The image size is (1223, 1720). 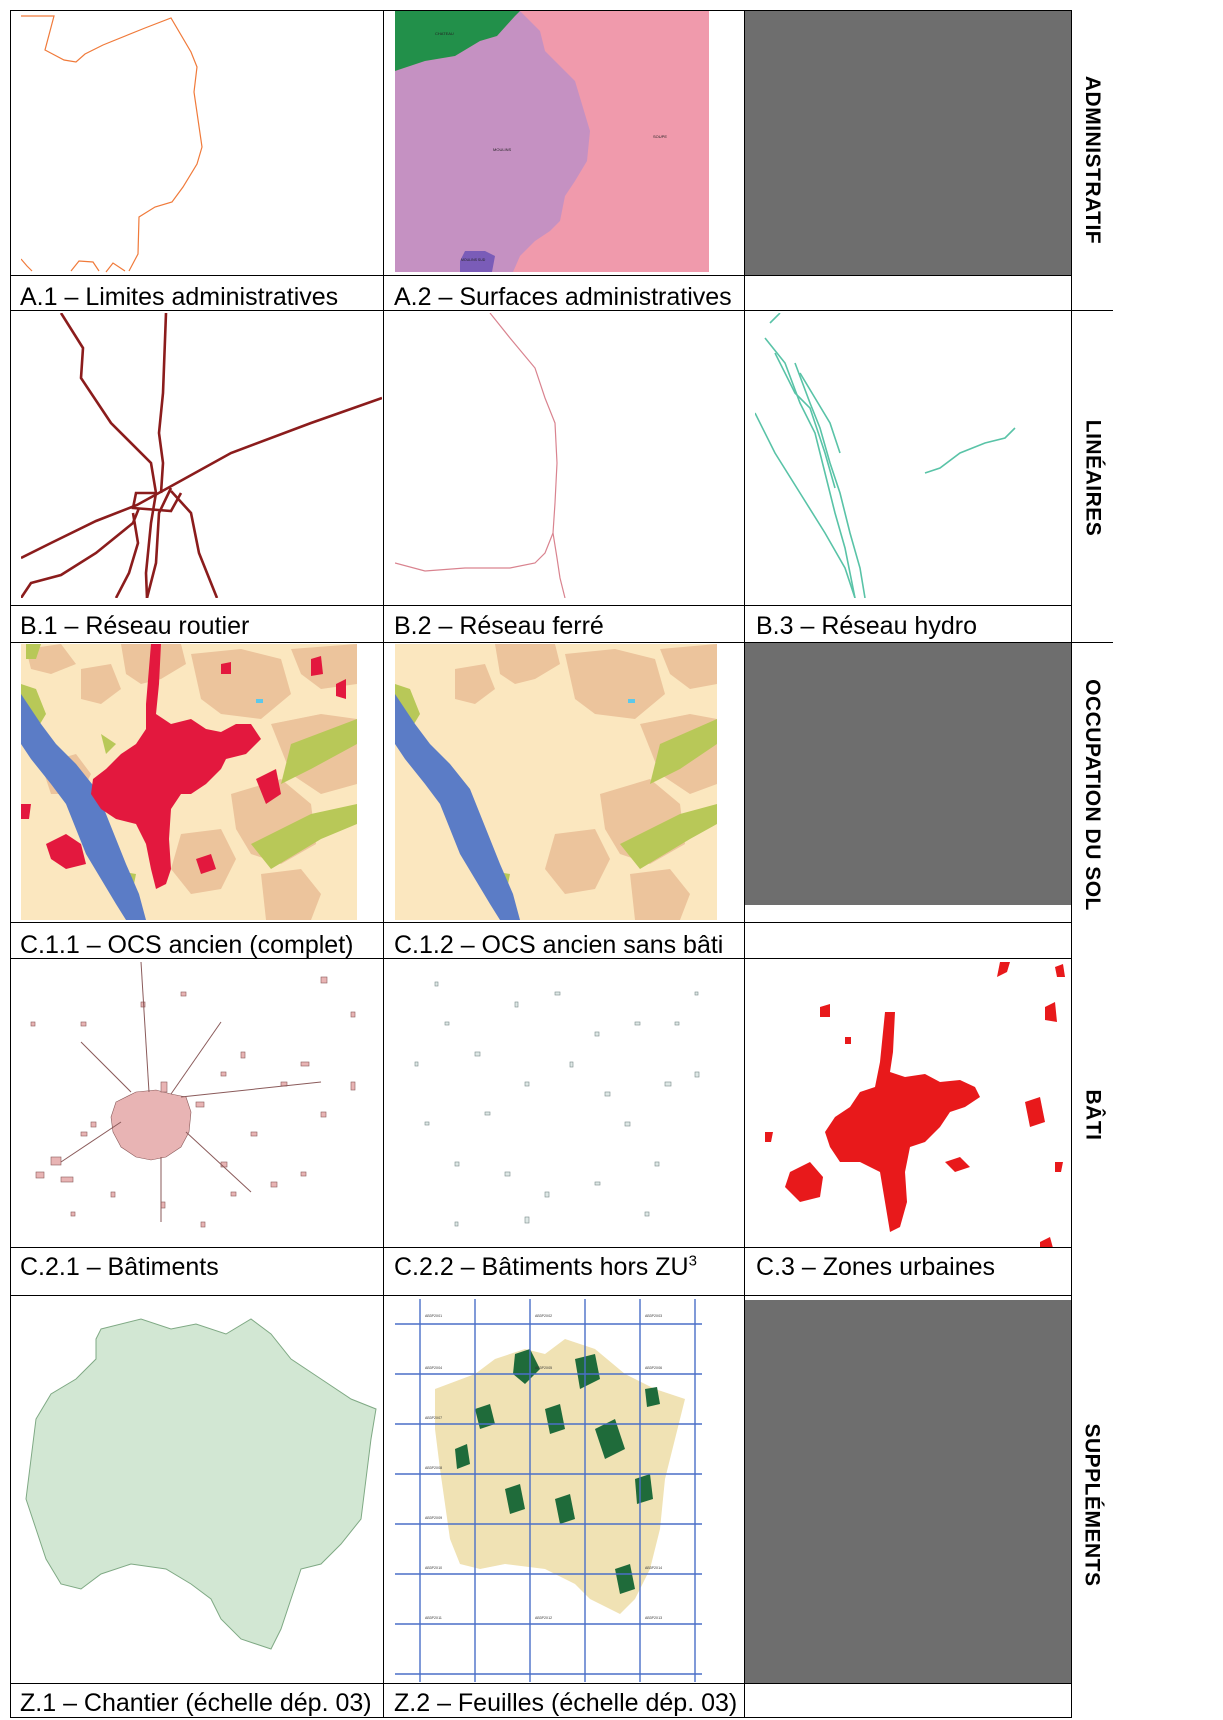 I want to click on section-label-supplements: SUPPLÉMENTS, so click(x=1092, y=1505).